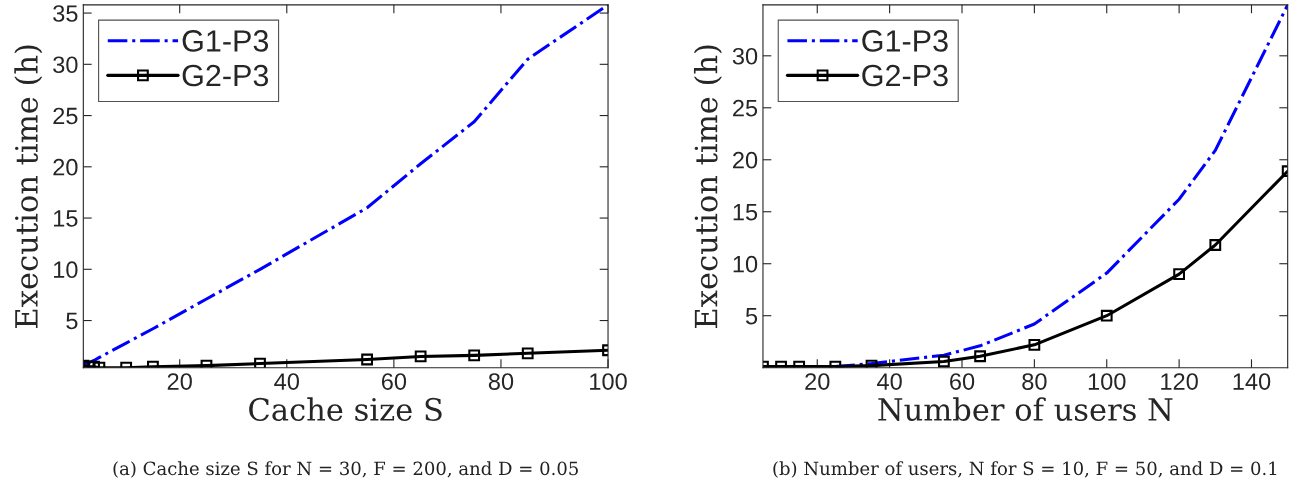 The height and width of the screenshot is (487, 1302). What do you see at coordinates (1252, 381) in the screenshot?
I see `x-tick-label: 140` at bounding box center [1252, 381].